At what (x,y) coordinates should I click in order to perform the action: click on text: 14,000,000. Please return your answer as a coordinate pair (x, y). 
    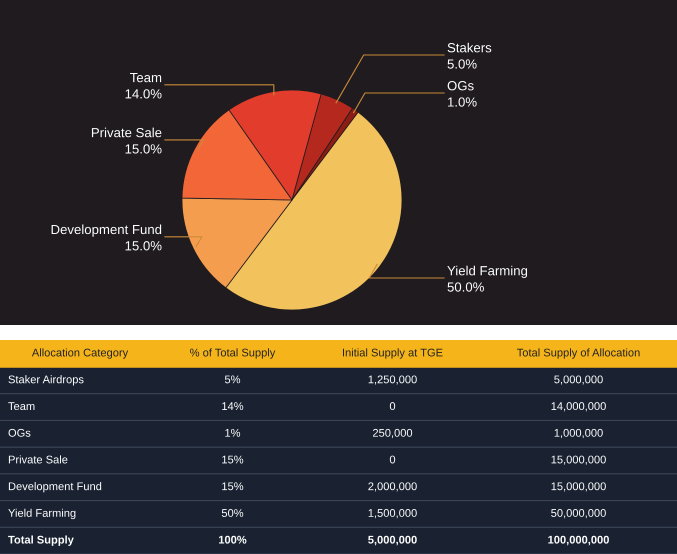
    Looking at the image, I should click on (579, 407).